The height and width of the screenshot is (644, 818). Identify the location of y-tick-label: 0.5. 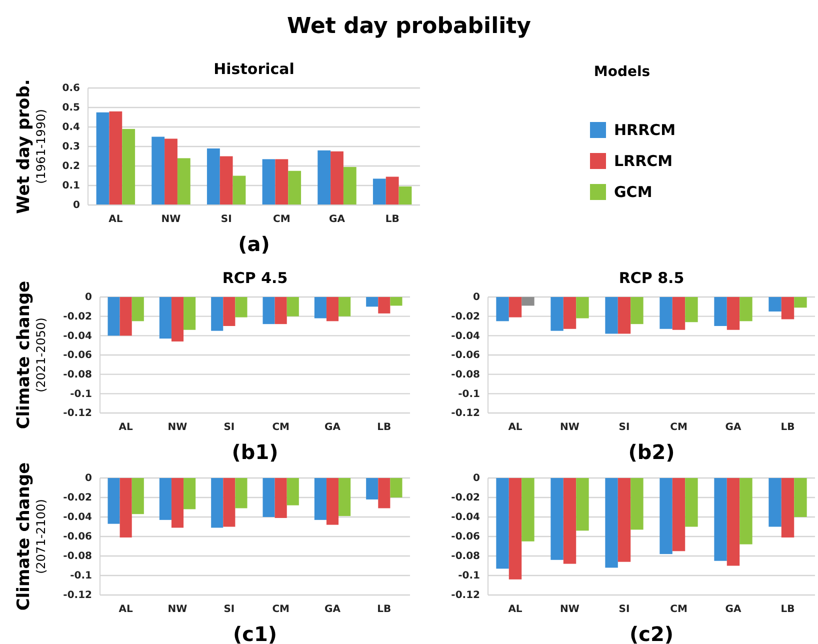
(71, 108).